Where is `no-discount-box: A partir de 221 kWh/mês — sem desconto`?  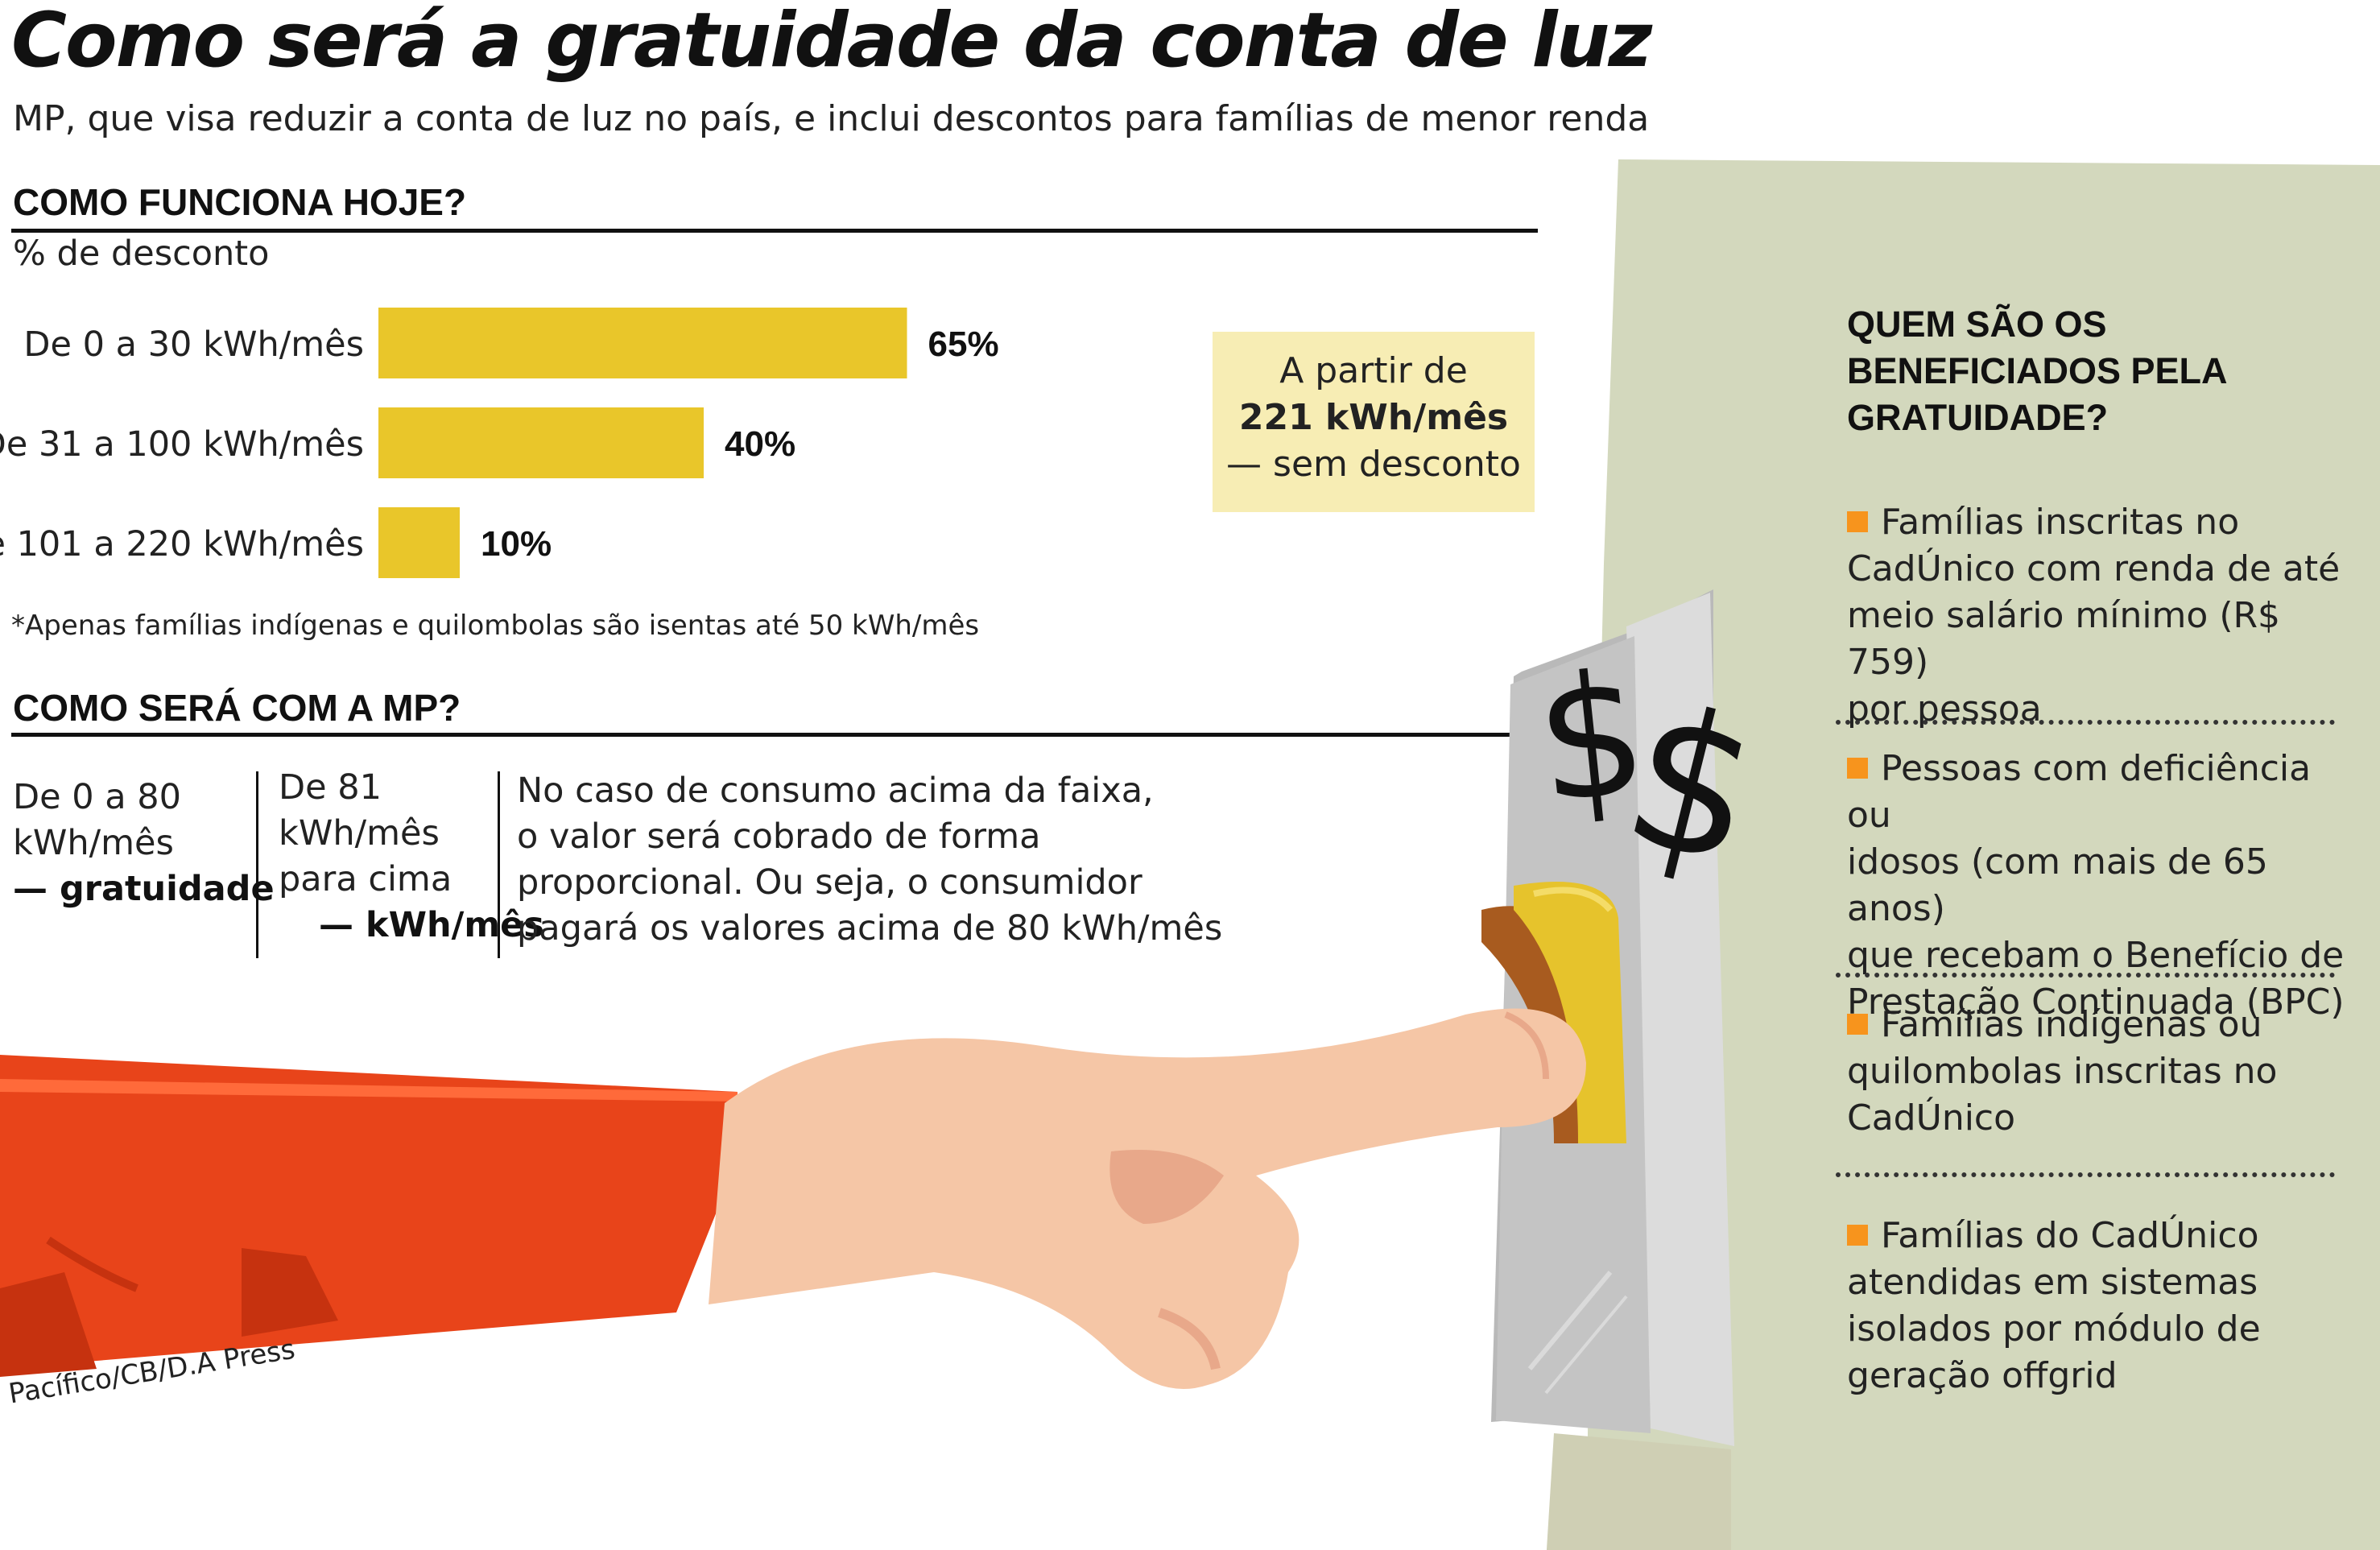 no-discount-box: A partir de 221 kWh/mês — sem desconto is located at coordinates (1374, 422).